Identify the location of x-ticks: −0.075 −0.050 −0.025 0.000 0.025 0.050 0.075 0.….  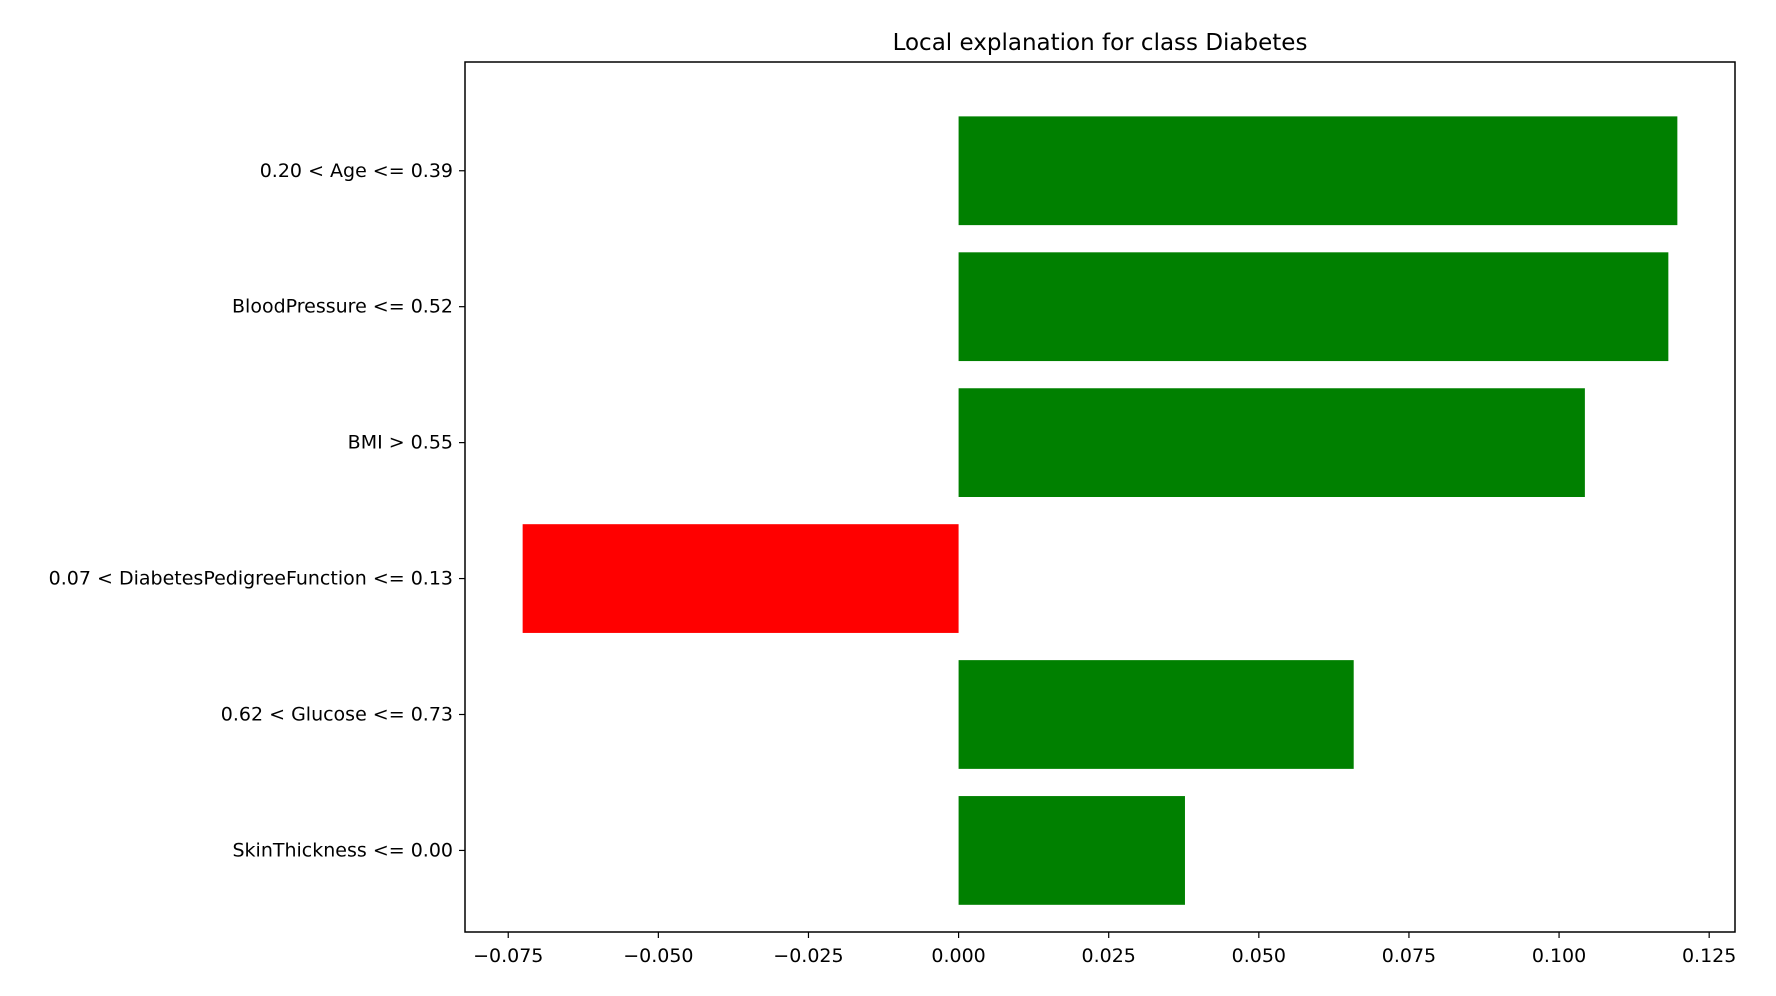
(1104, 949).